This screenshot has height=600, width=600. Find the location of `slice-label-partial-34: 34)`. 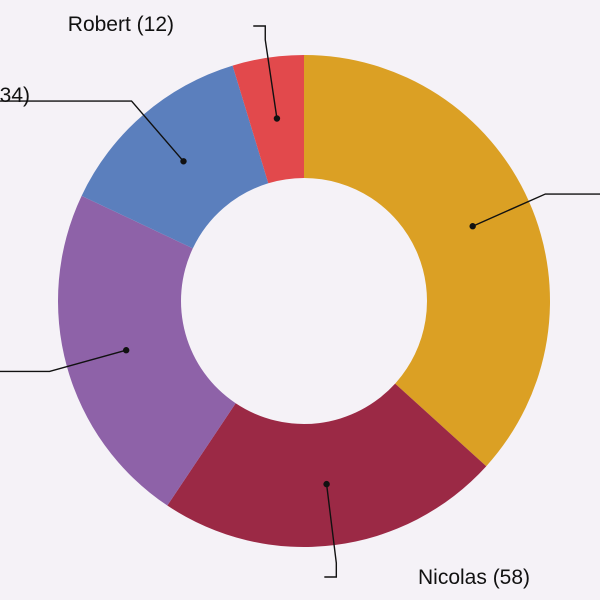

slice-label-partial-34: 34) is located at coordinates (15, 95).